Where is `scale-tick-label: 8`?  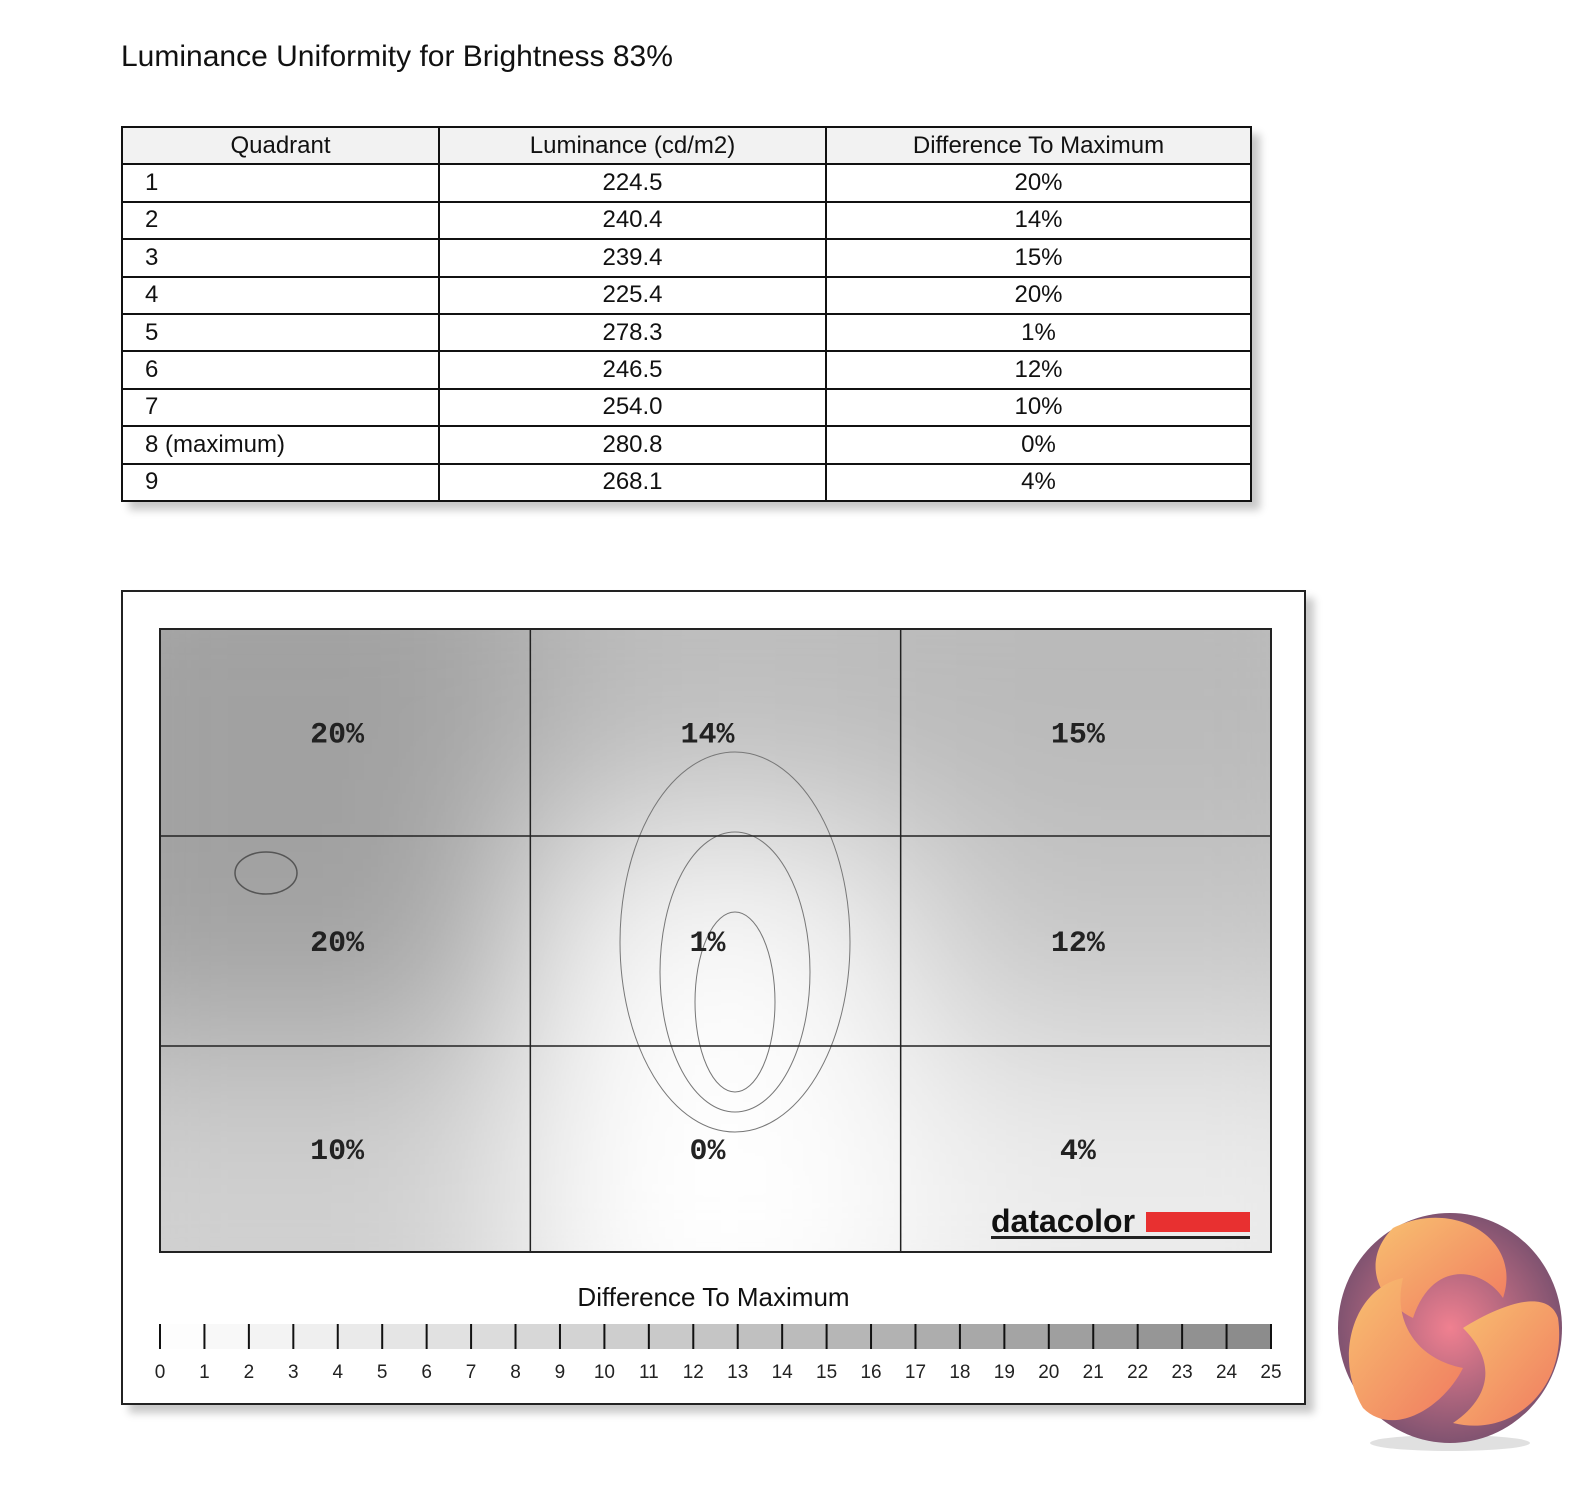
scale-tick-label: 8 is located at coordinates (515, 1372).